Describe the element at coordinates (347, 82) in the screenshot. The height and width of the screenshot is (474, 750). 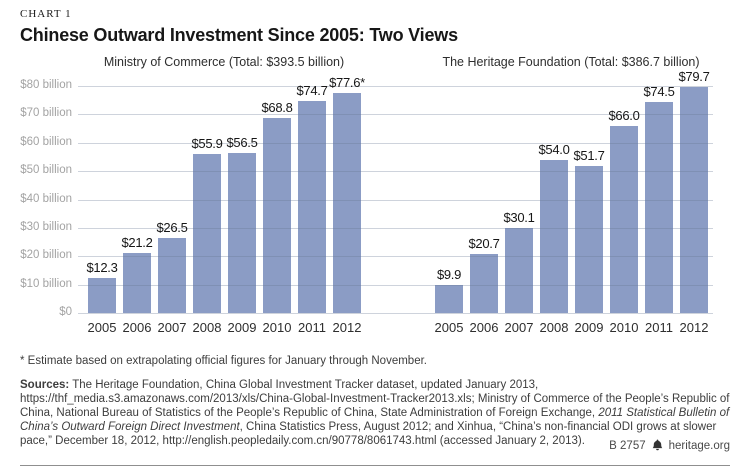
I see `bar-value-label: $77.6*` at that location.